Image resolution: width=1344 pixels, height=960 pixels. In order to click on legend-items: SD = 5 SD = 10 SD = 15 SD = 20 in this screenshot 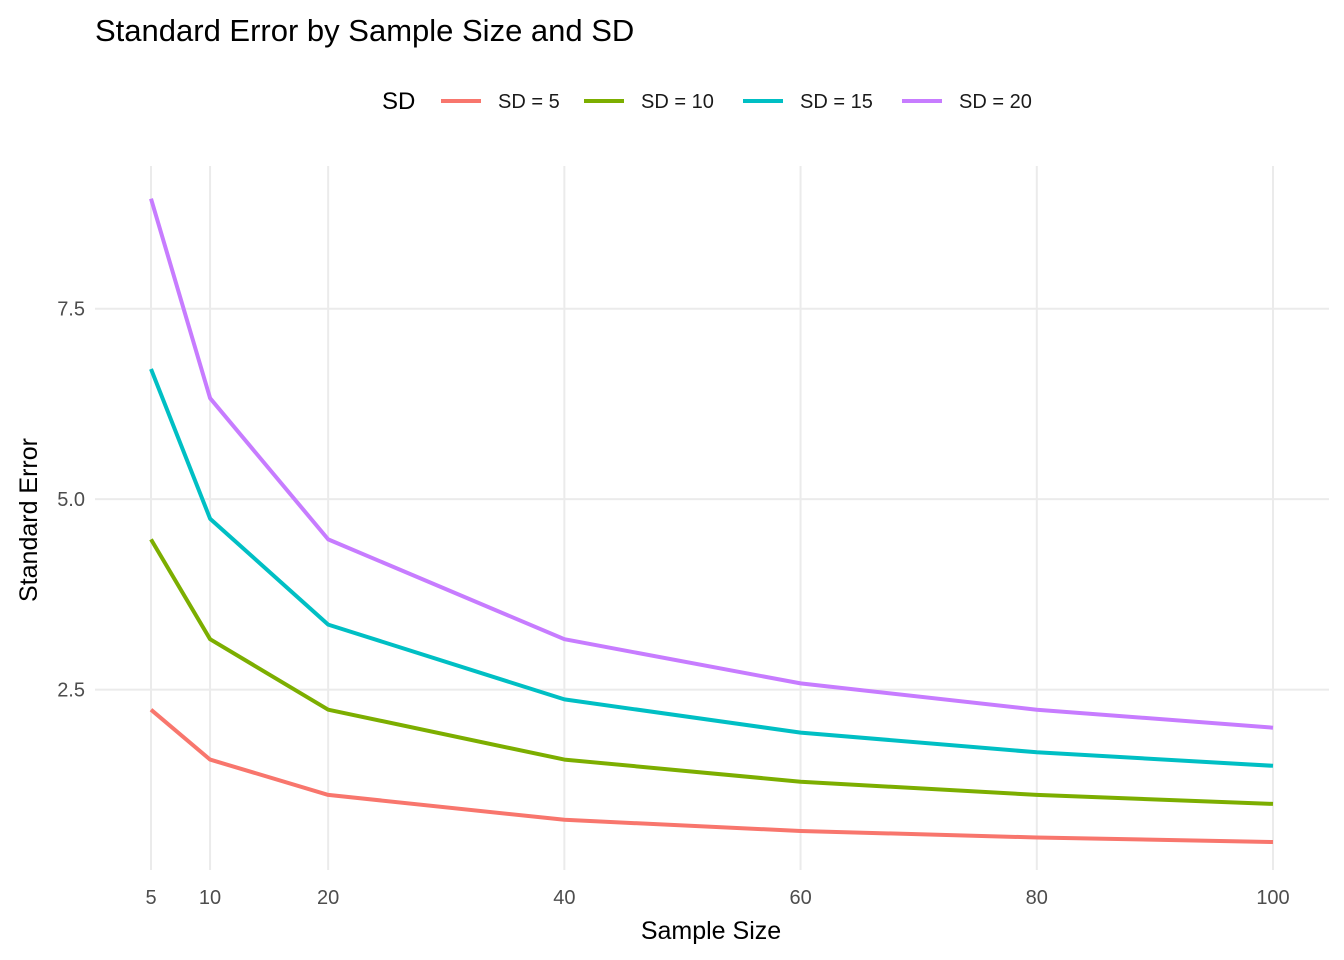, I will do `click(736, 102)`.